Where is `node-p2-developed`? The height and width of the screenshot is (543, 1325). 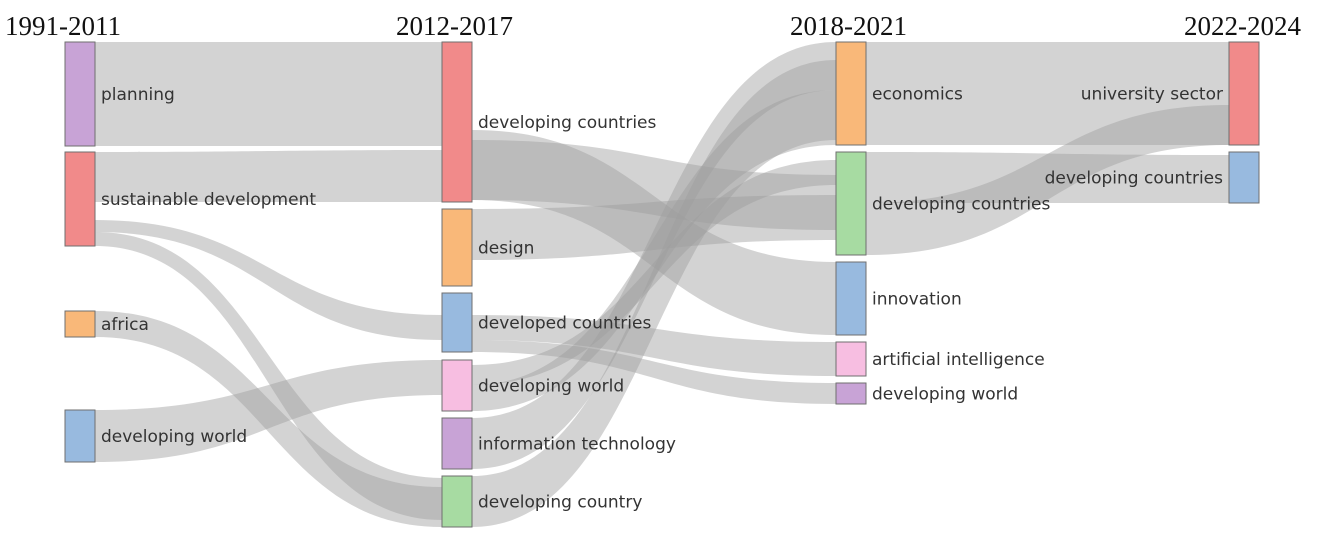 node-p2-developed is located at coordinates (457, 322).